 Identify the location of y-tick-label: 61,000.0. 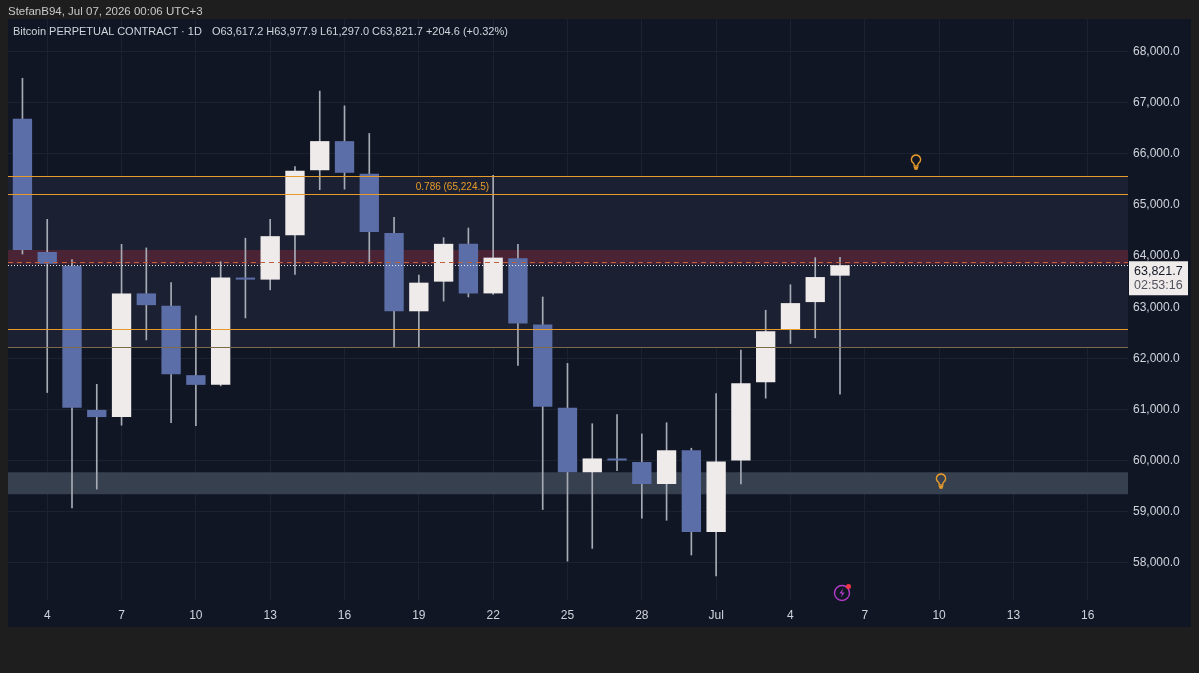
(1157, 408).